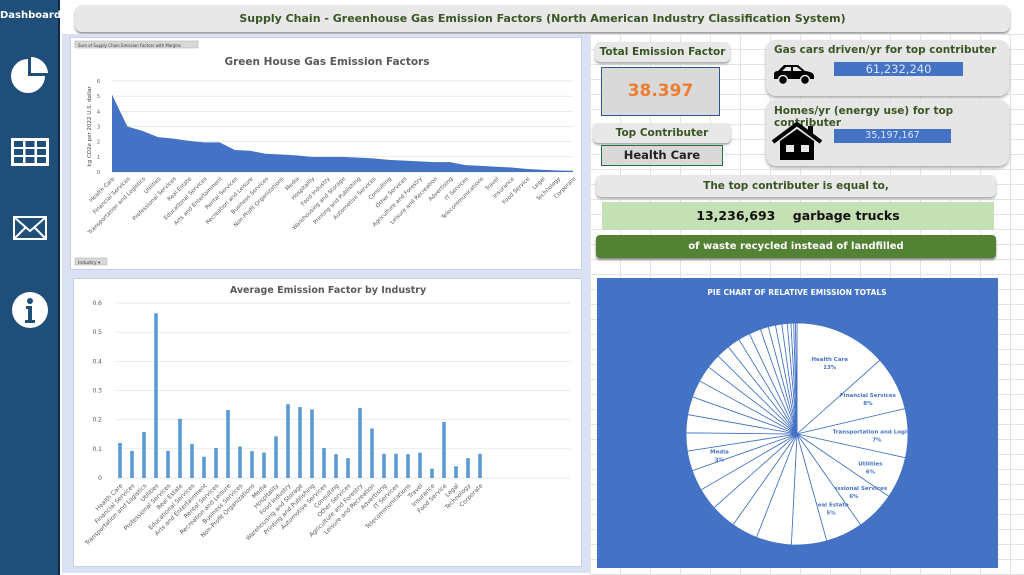 The width and height of the screenshot is (1024, 575). What do you see at coordinates (328, 290) in the screenshot?
I see `chart-title: Average Emission Factor by Industry` at bounding box center [328, 290].